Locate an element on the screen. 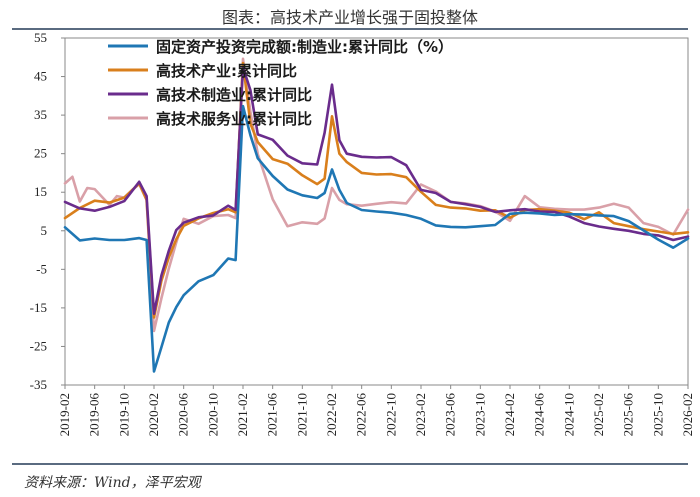 The image size is (700, 497). legend-label-4: 高技术服务业:累计同比 is located at coordinates (234, 119).